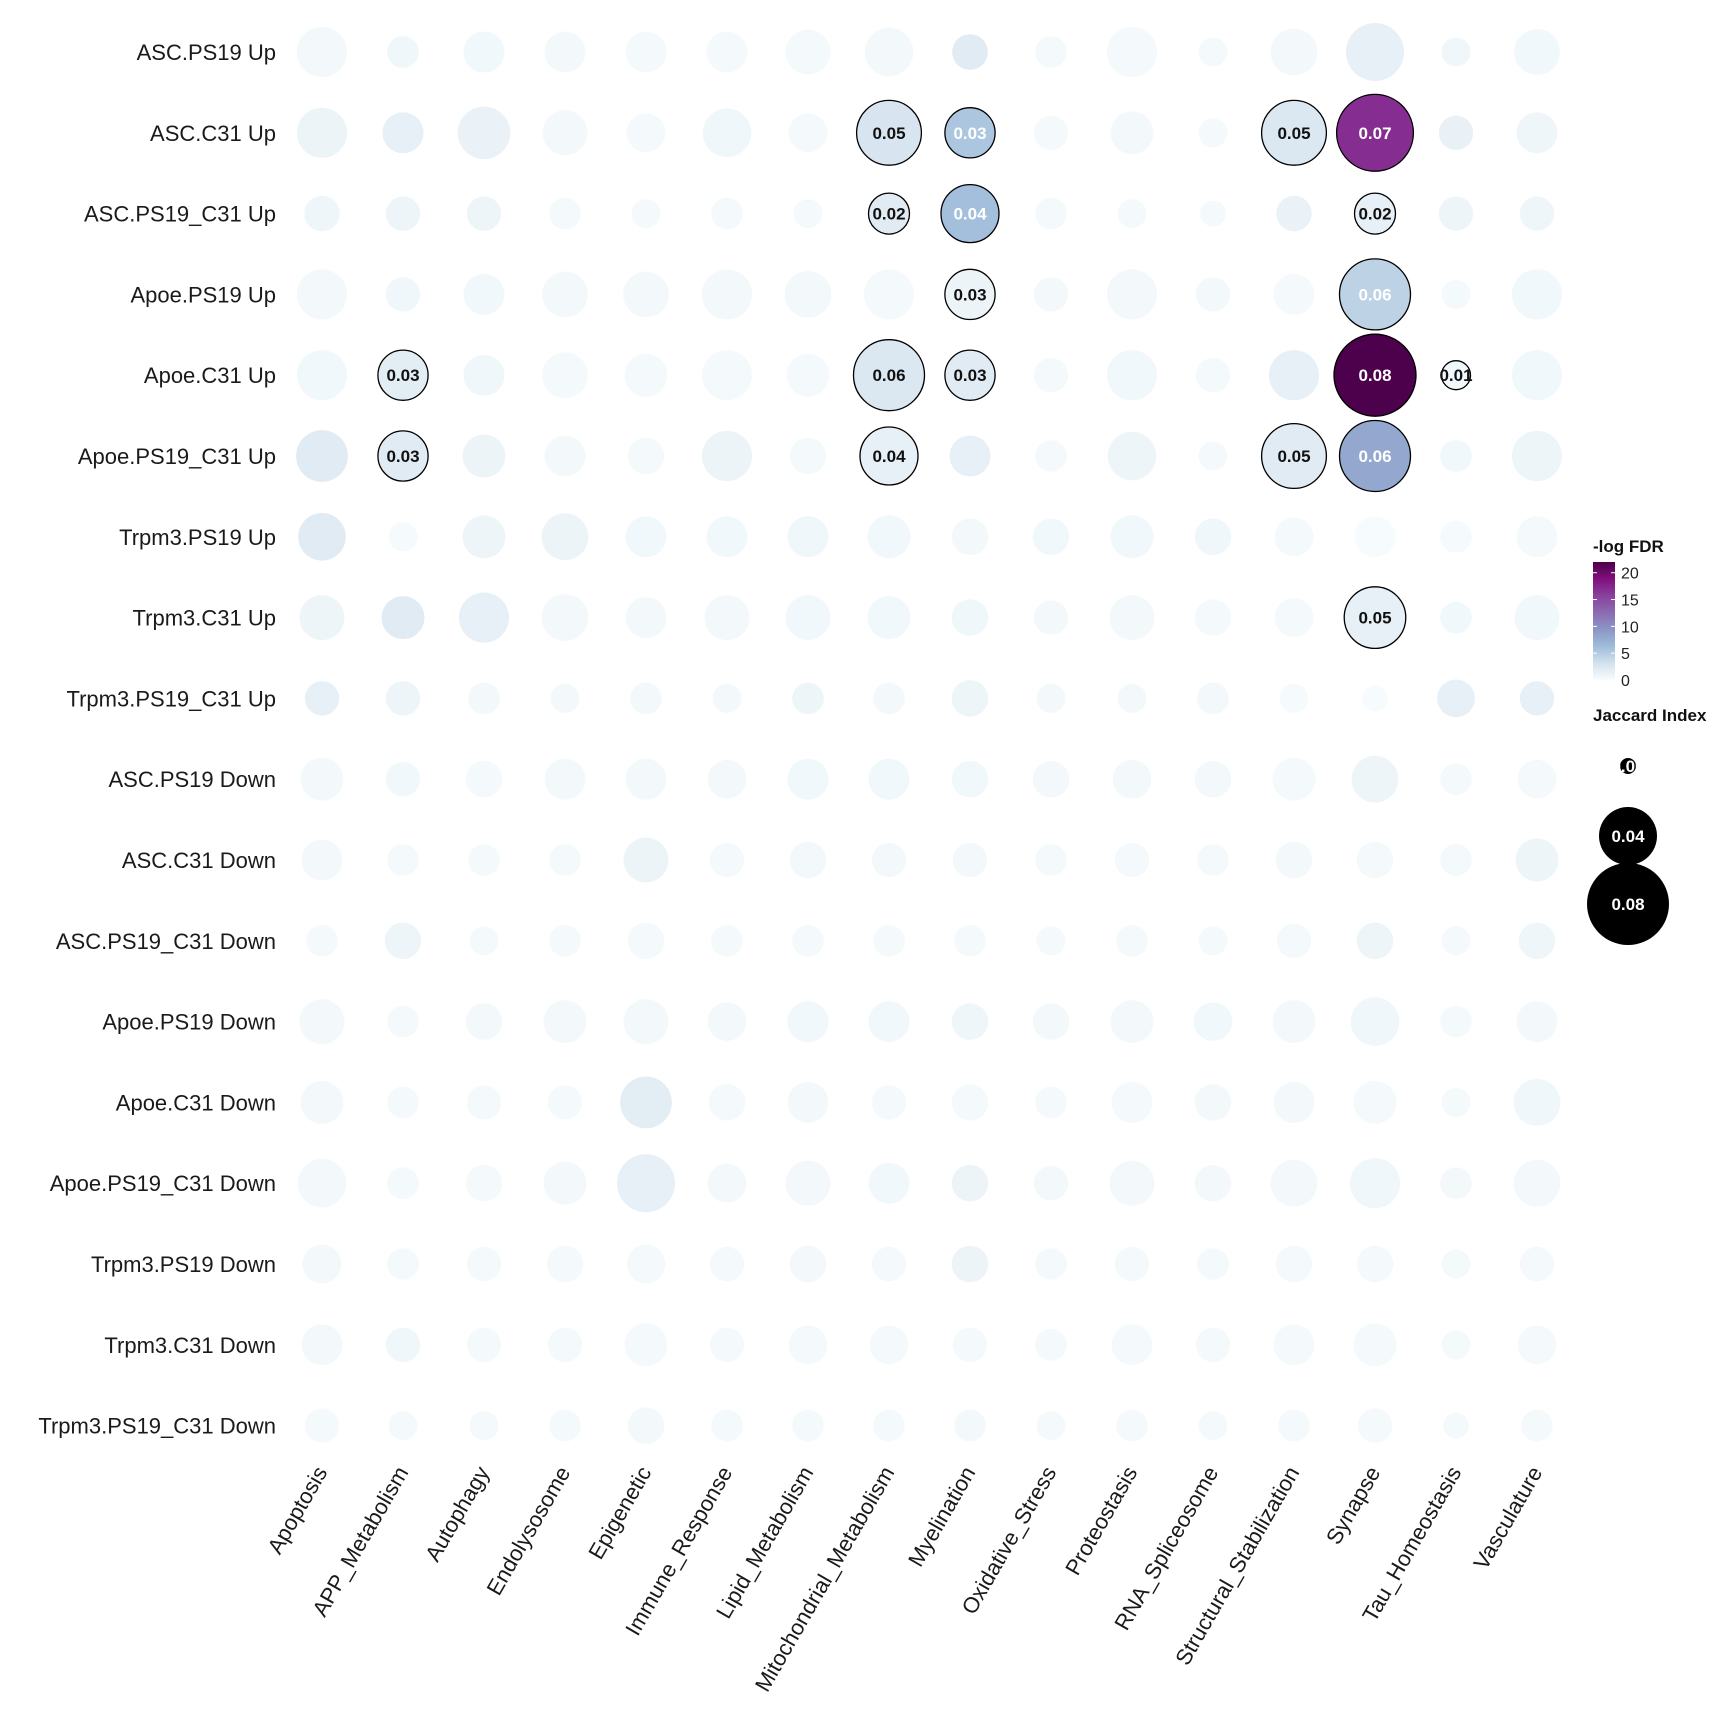  What do you see at coordinates (1374, 456) in the screenshot?
I see `bubble-value-label: 0.06` at bounding box center [1374, 456].